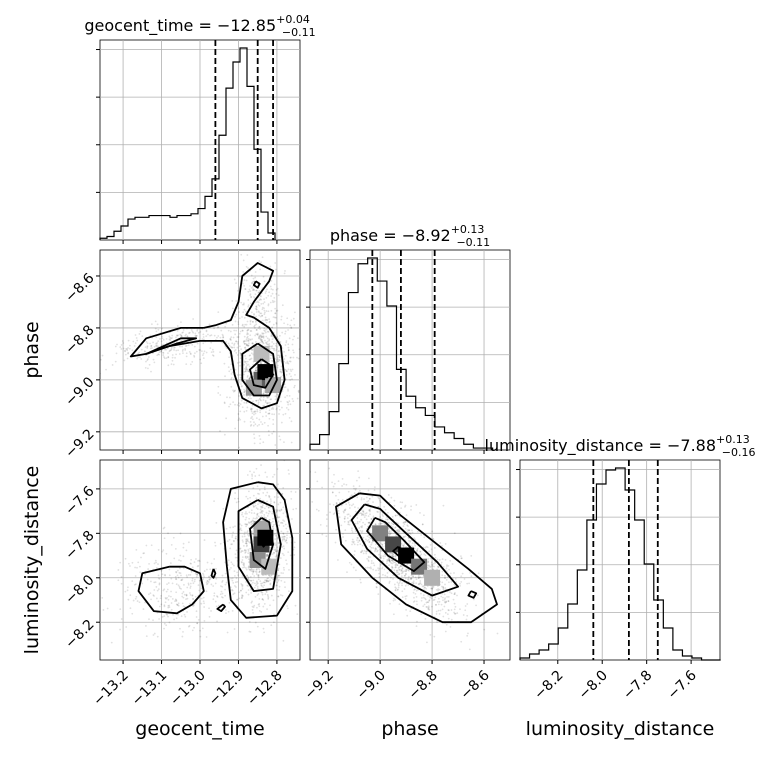  What do you see at coordinates (79, 545) in the screenshot?
I see `y-tick-label-luminosity-distance: −7.8` at bounding box center [79, 545].